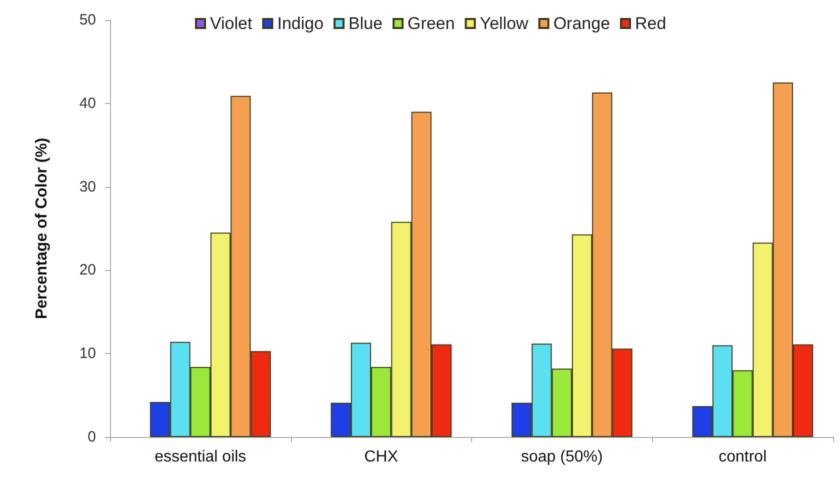 The height and width of the screenshot is (477, 839). Describe the element at coordinates (505, 23) in the screenshot. I see `legend-label: Yellow` at that location.